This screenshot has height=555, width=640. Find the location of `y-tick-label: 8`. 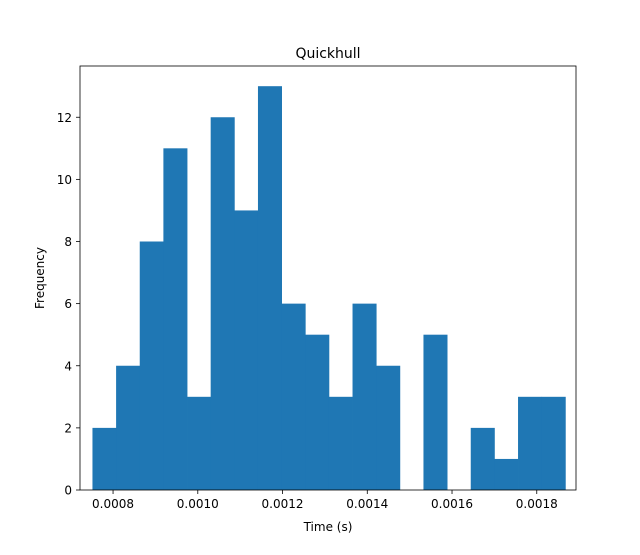

y-tick-label: 8 is located at coordinates (68, 242).